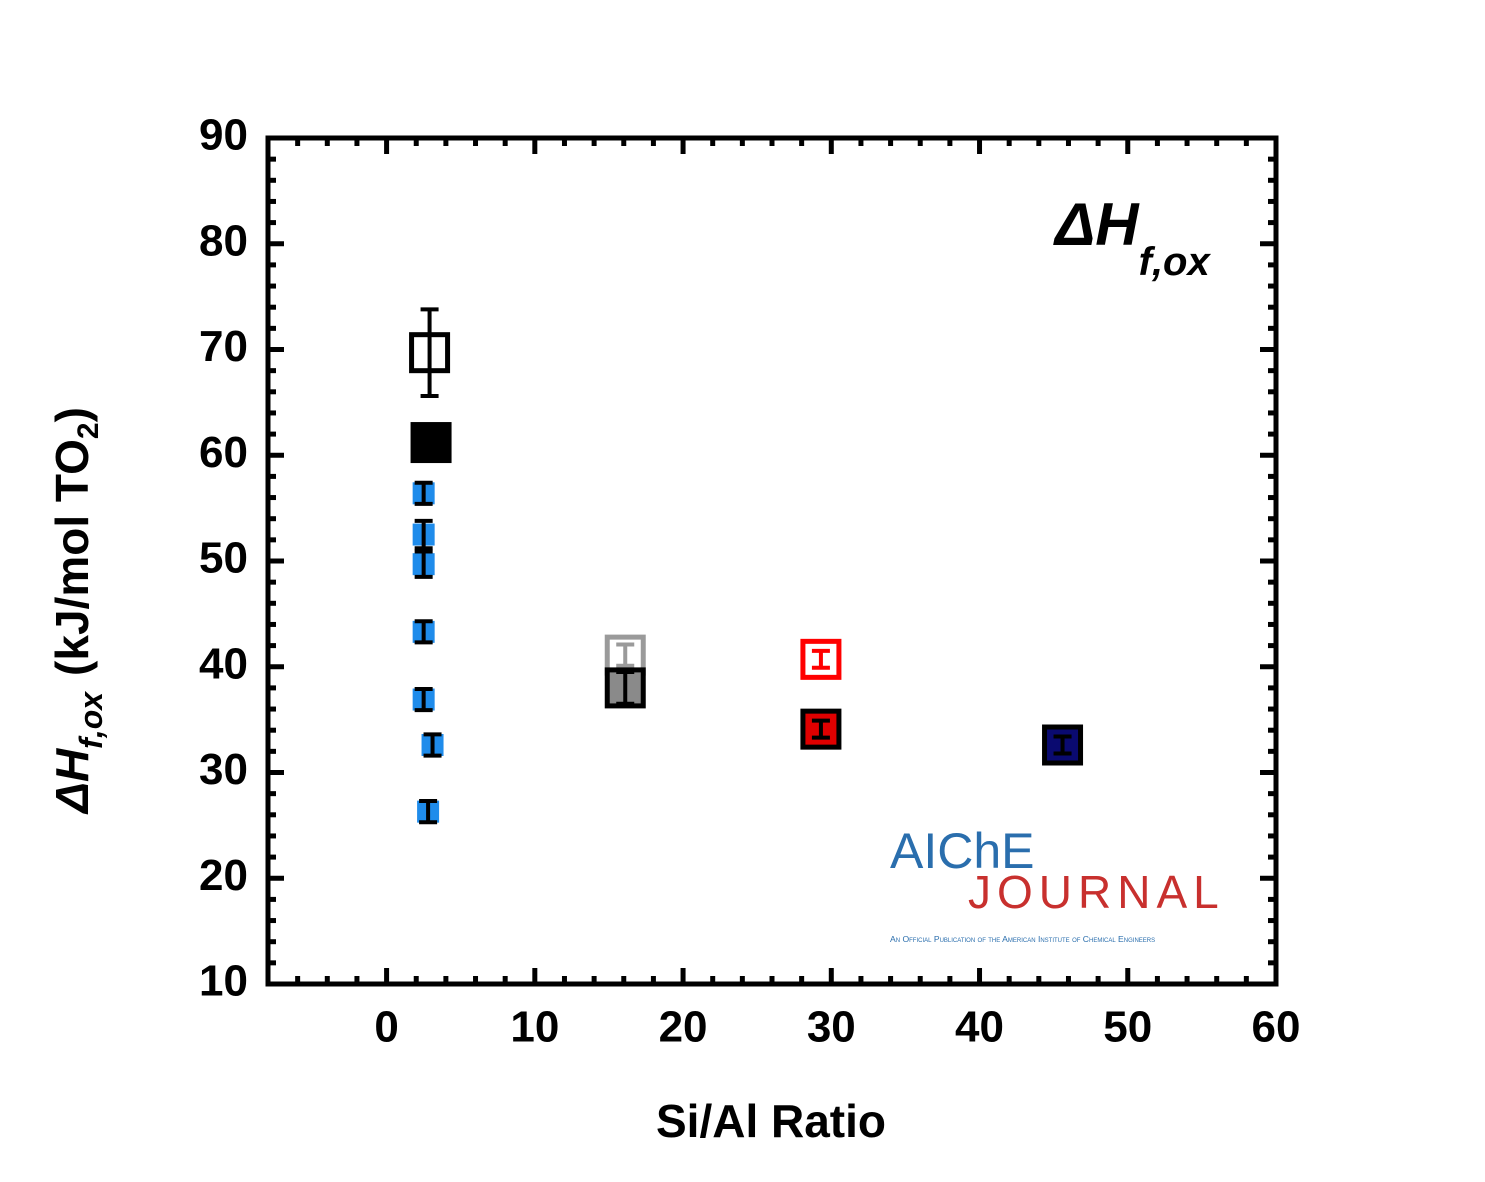 The width and height of the screenshot is (1485, 1182). Describe the element at coordinates (72, 781) in the screenshot. I see `y-label-symbol: ΔH` at that location.